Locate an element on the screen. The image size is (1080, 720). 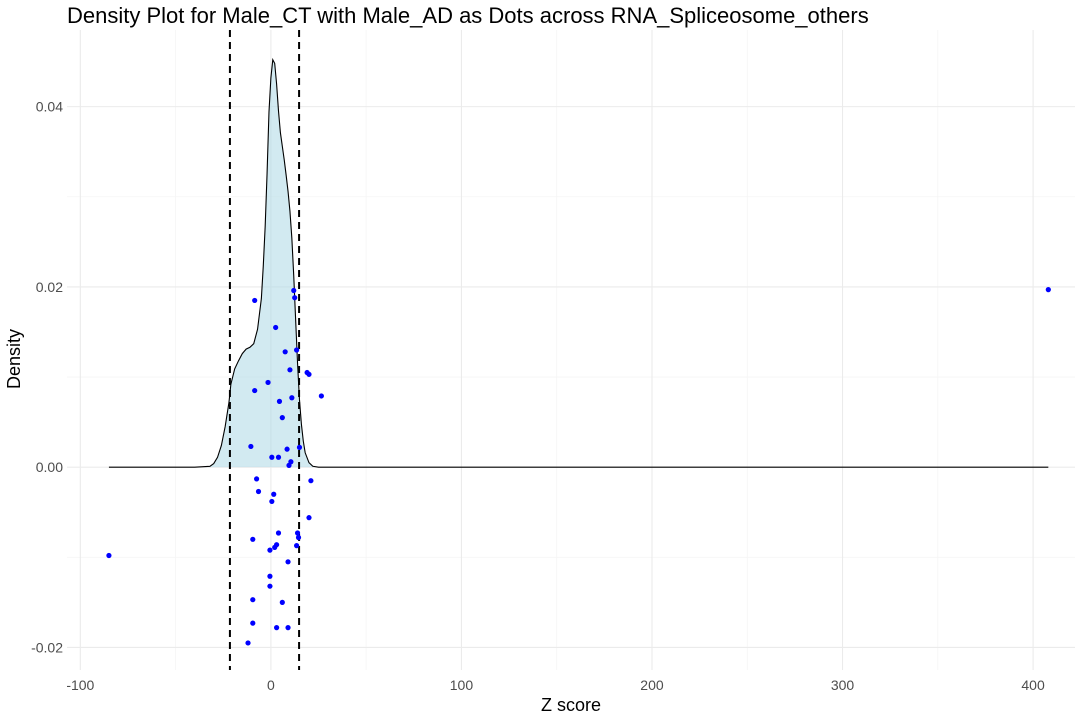
x-tick-label: 100 is located at coordinates (462, 685).